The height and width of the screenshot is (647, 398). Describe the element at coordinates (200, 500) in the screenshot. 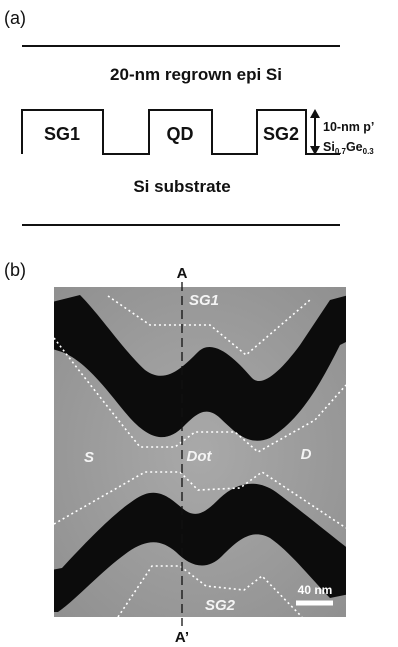

I see `source-drain-lower-outline` at that location.